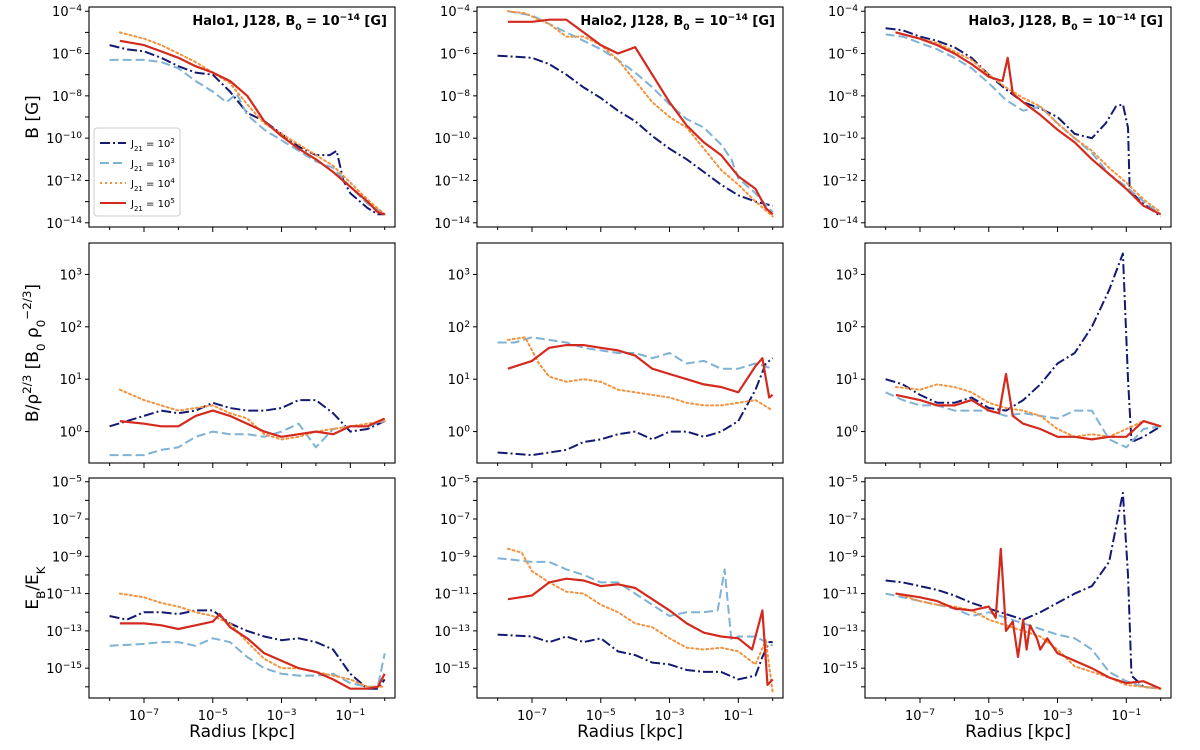 The height and width of the screenshot is (750, 1200). I want to click on legend-label: J21 = 102, so click(152, 145).